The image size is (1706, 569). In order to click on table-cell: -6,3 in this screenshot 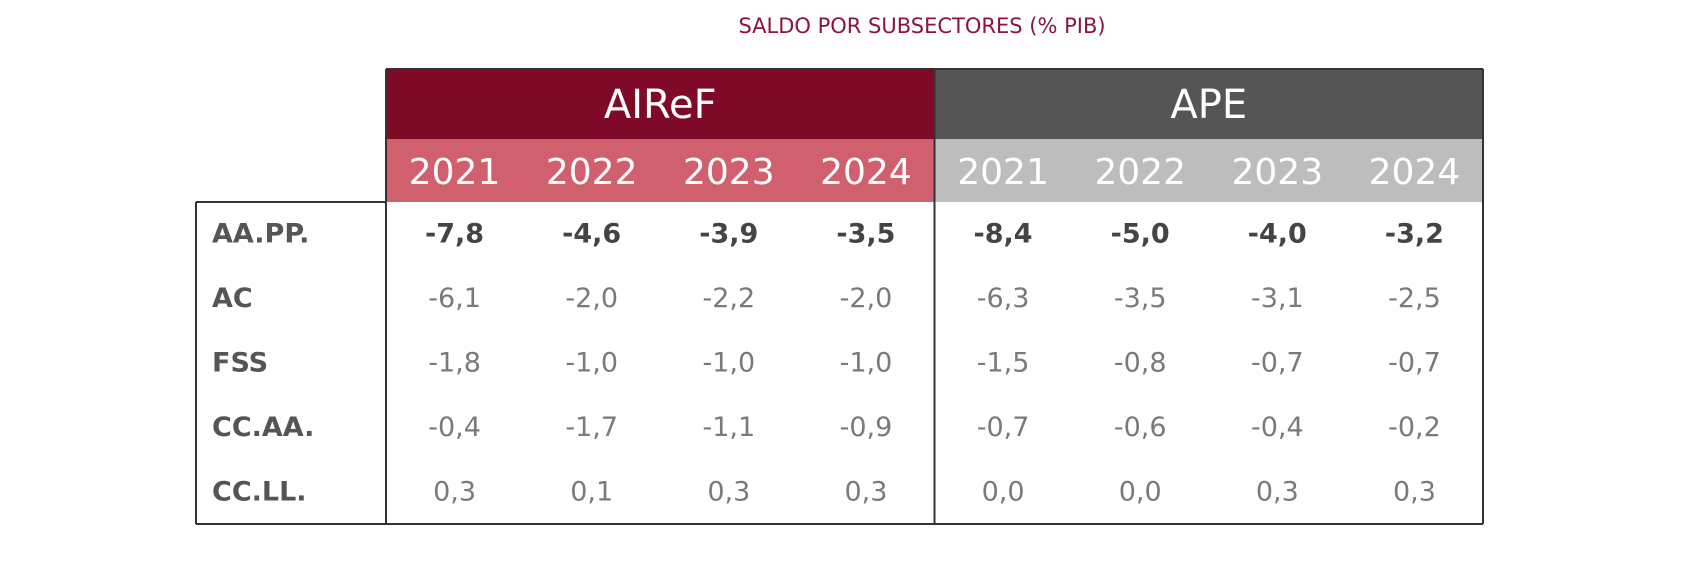, I will do `click(1003, 298)`.